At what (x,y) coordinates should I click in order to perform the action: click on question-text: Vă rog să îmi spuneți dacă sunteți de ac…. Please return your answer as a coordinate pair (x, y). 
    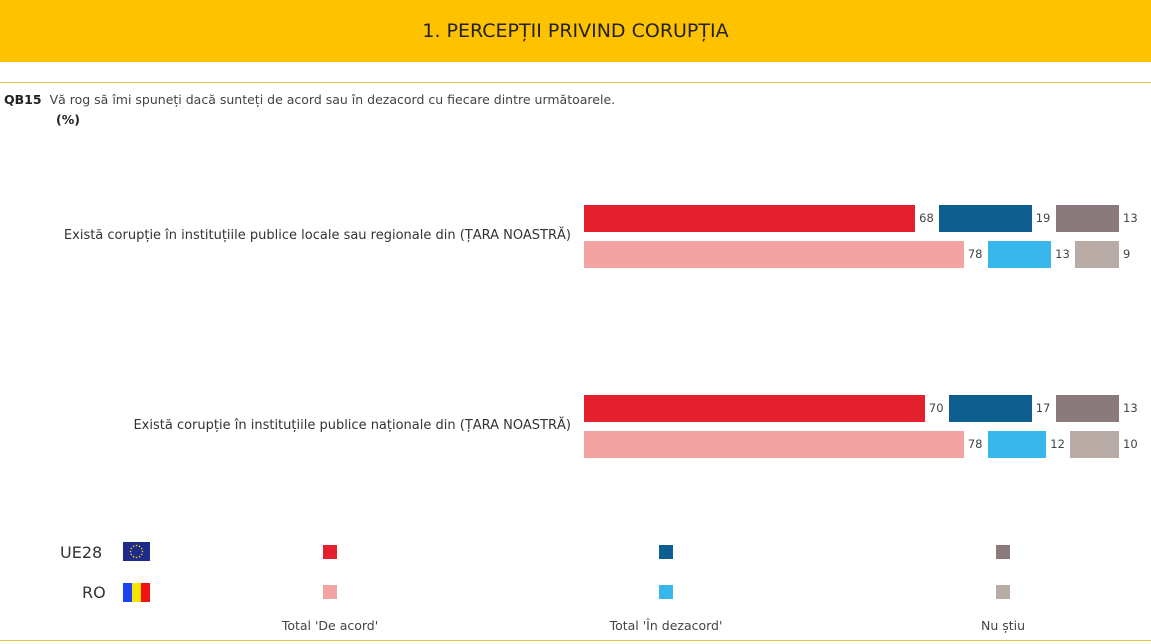
    Looking at the image, I should click on (332, 99).